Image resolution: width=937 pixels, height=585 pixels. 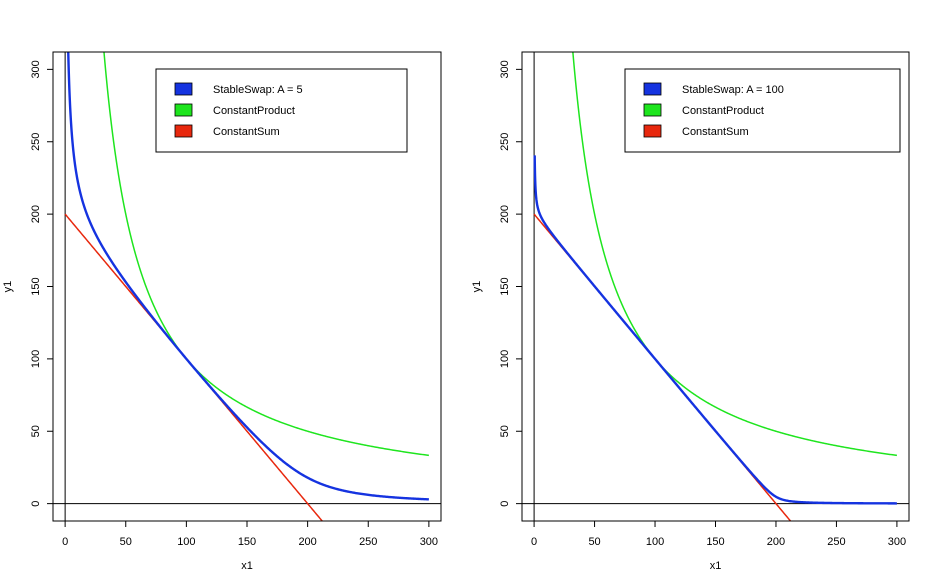 I want to click on legend-label: StableSwap: A = 5, so click(x=258, y=90).